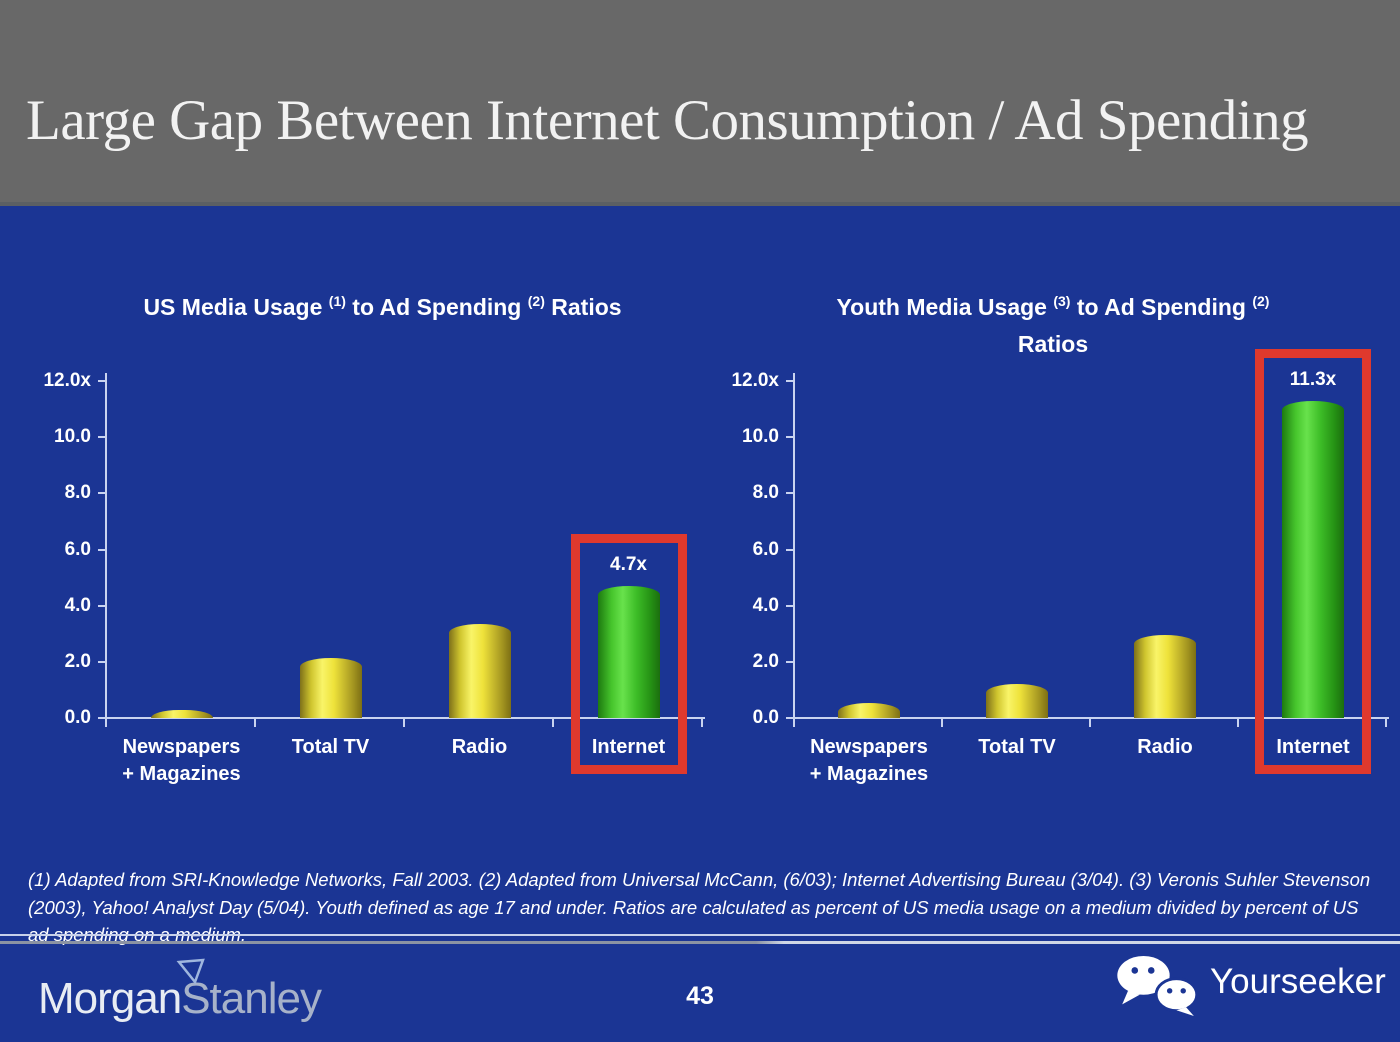 Image resolution: width=1400 pixels, height=1042 pixels. I want to click on footnote-marker: (3), so click(1062, 301).